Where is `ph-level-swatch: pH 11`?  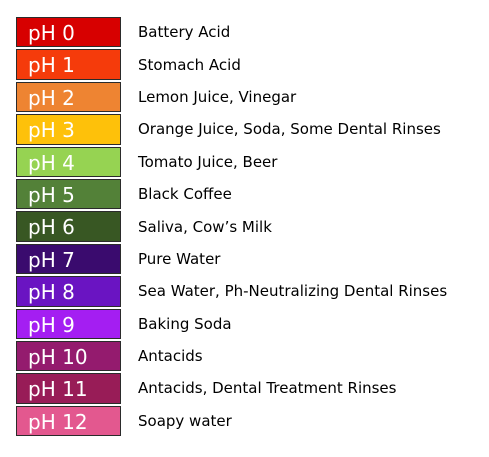
ph-level-swatch: pH 11 is located at coordinates (68, 388).